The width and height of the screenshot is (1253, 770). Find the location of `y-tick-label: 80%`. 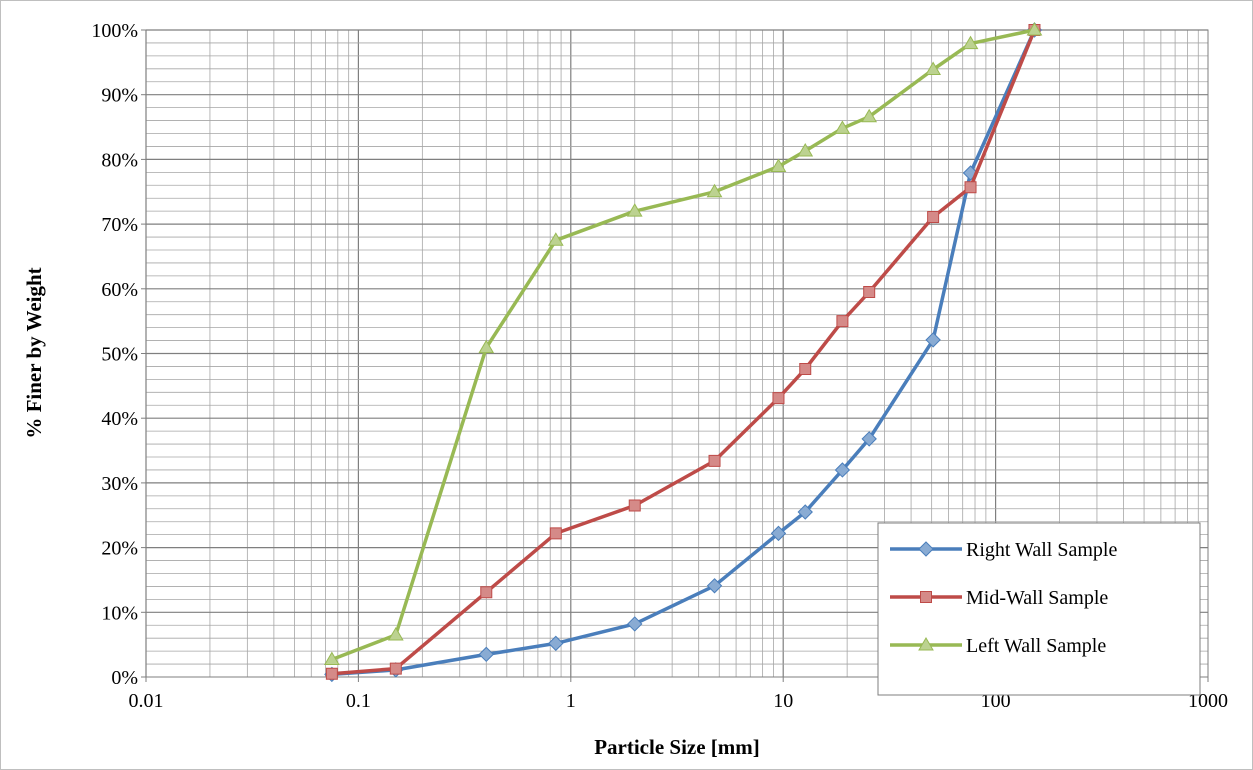

y-tick-label: 80% is located at coordinates (119, 160).